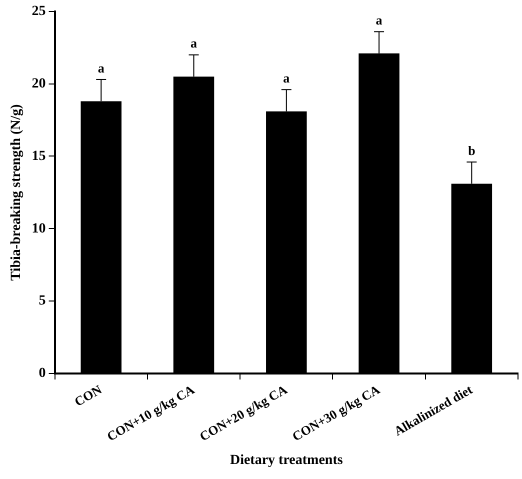 This screenshot has height=479, width=522. Describe the element at coordinates (39, 156) in the screenshot. I see `y-tick-label: 15` at that location.